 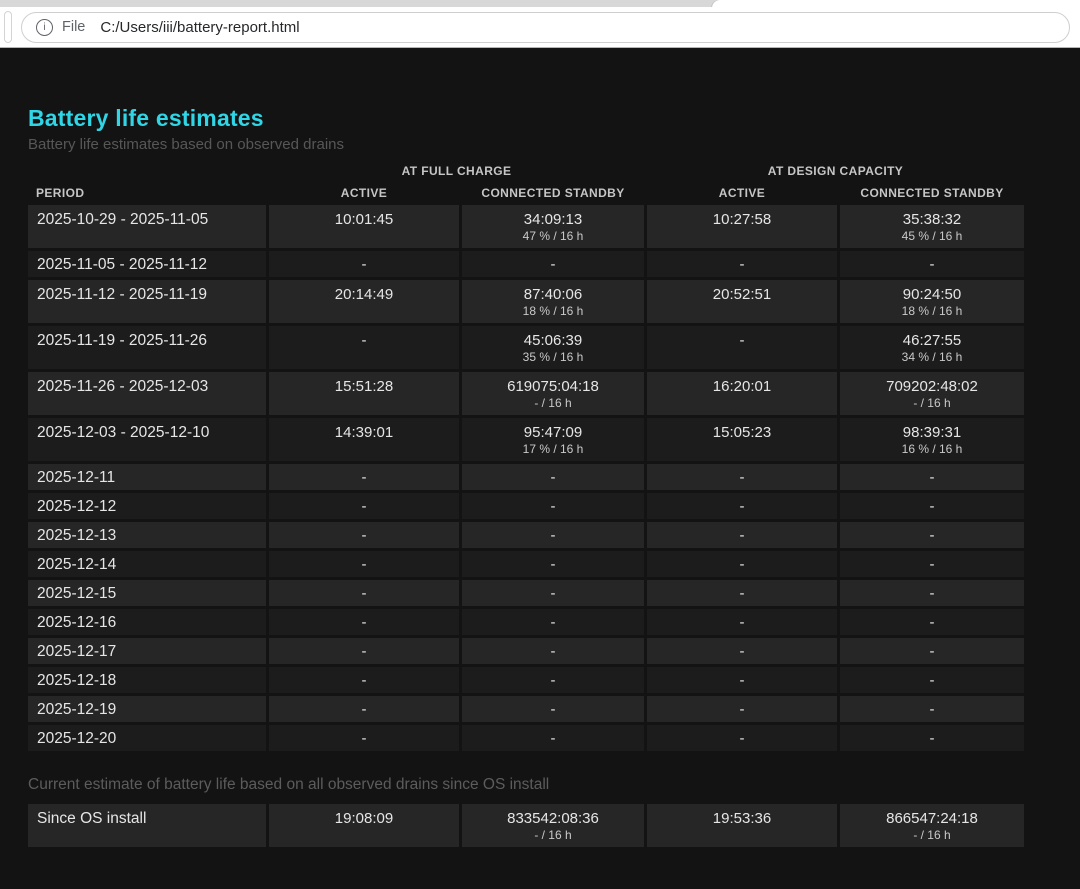 I want to click on cell-value: 833542:08:36, so click(x=553, y=818).